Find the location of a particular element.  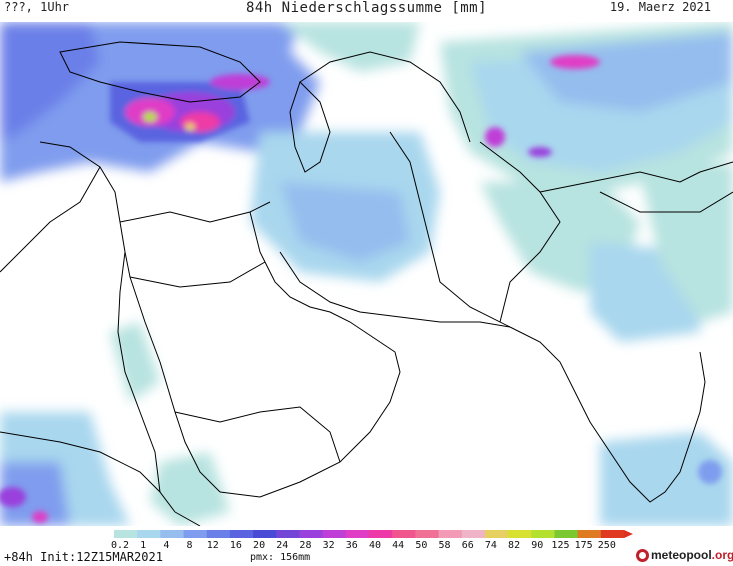

legend-arrow-icon is located at coordinates (628, 534).